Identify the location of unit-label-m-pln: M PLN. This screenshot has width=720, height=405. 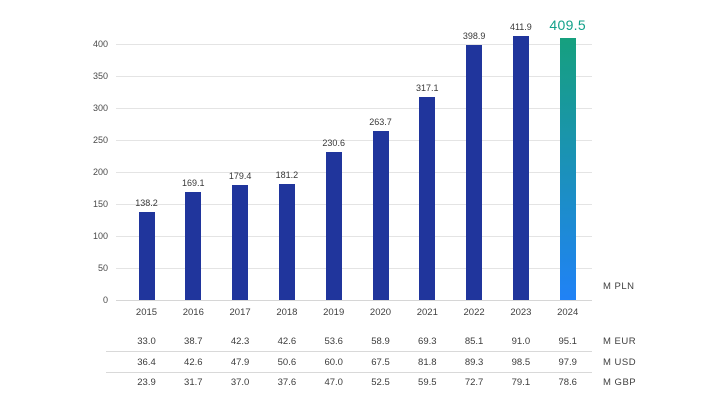
(619, 286).